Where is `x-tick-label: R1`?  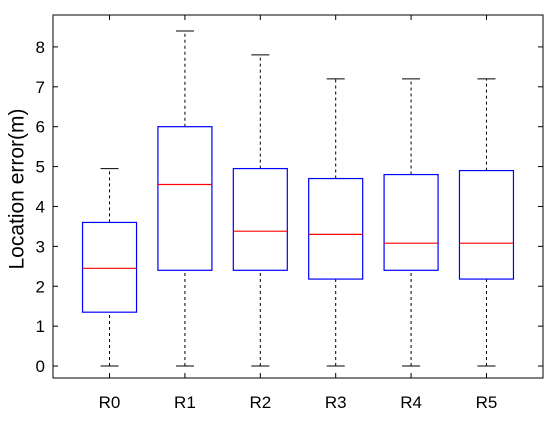 x-tick-label: R1 is located at coordinates (185, 402).